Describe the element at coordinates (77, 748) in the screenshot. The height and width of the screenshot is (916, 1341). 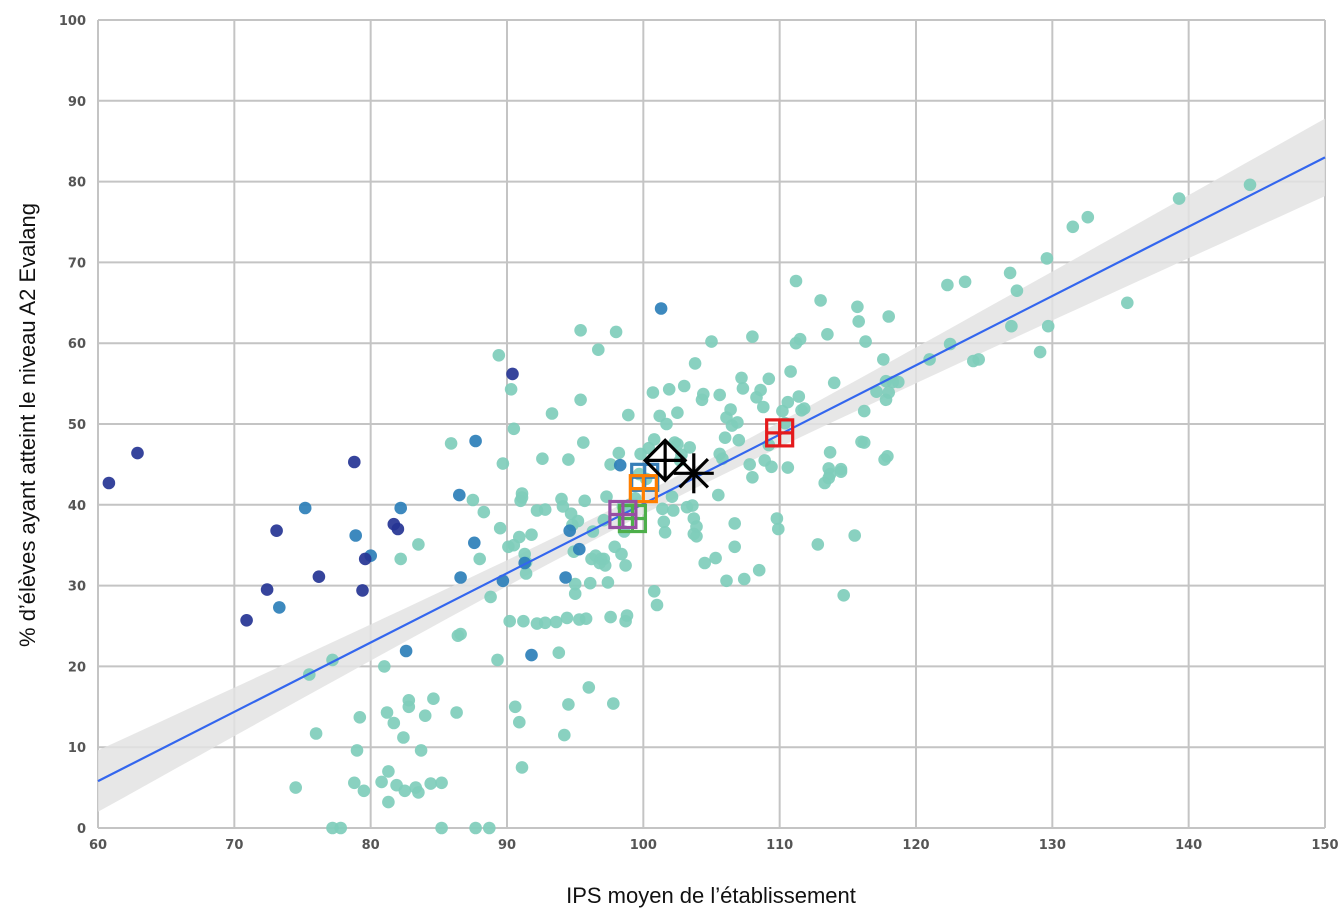
I see `y-tick-label: 10` at that location.